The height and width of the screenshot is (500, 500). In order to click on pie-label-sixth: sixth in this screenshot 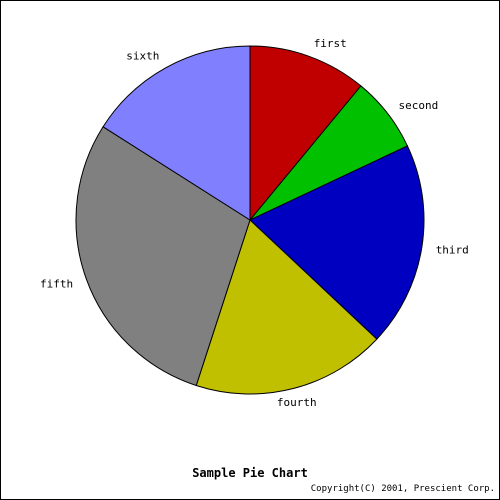, I will do `click(142, 55)`.